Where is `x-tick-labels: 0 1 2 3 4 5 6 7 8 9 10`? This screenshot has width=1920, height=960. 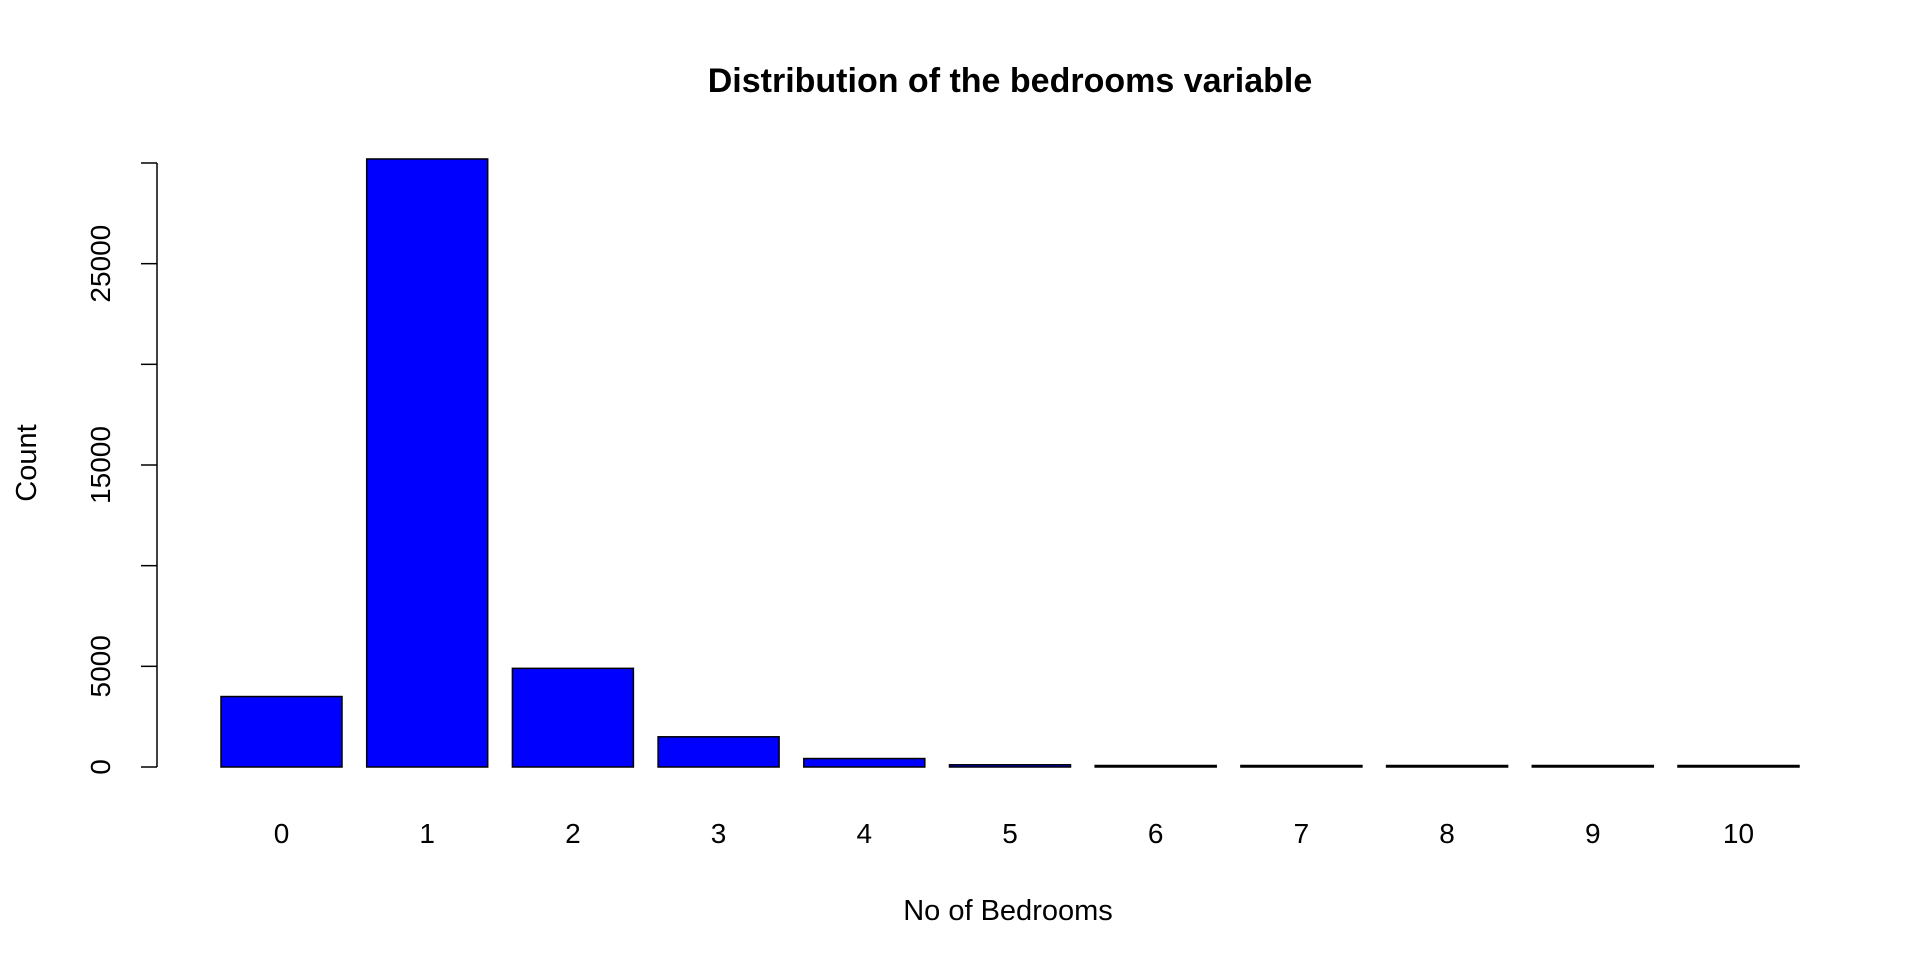
x-tick-labels: 0 1 2 3 4 5 6 7 8 9 10 is located at coordinates (1014, 833).